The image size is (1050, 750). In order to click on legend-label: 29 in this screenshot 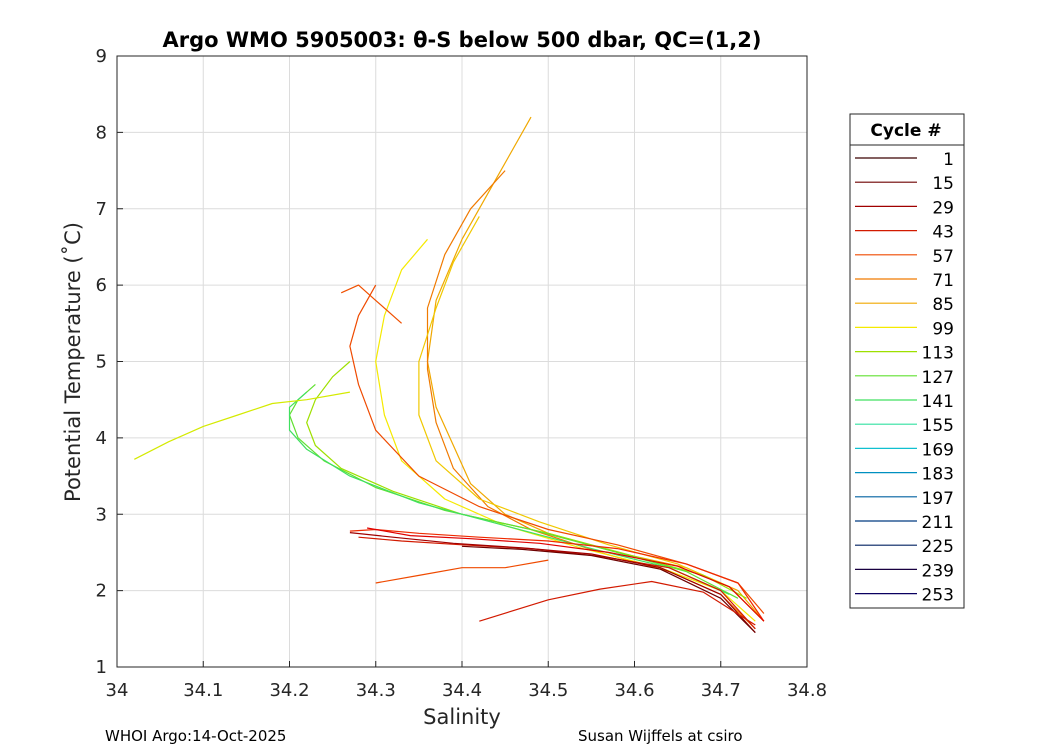, I will do `click(943, 208)`.